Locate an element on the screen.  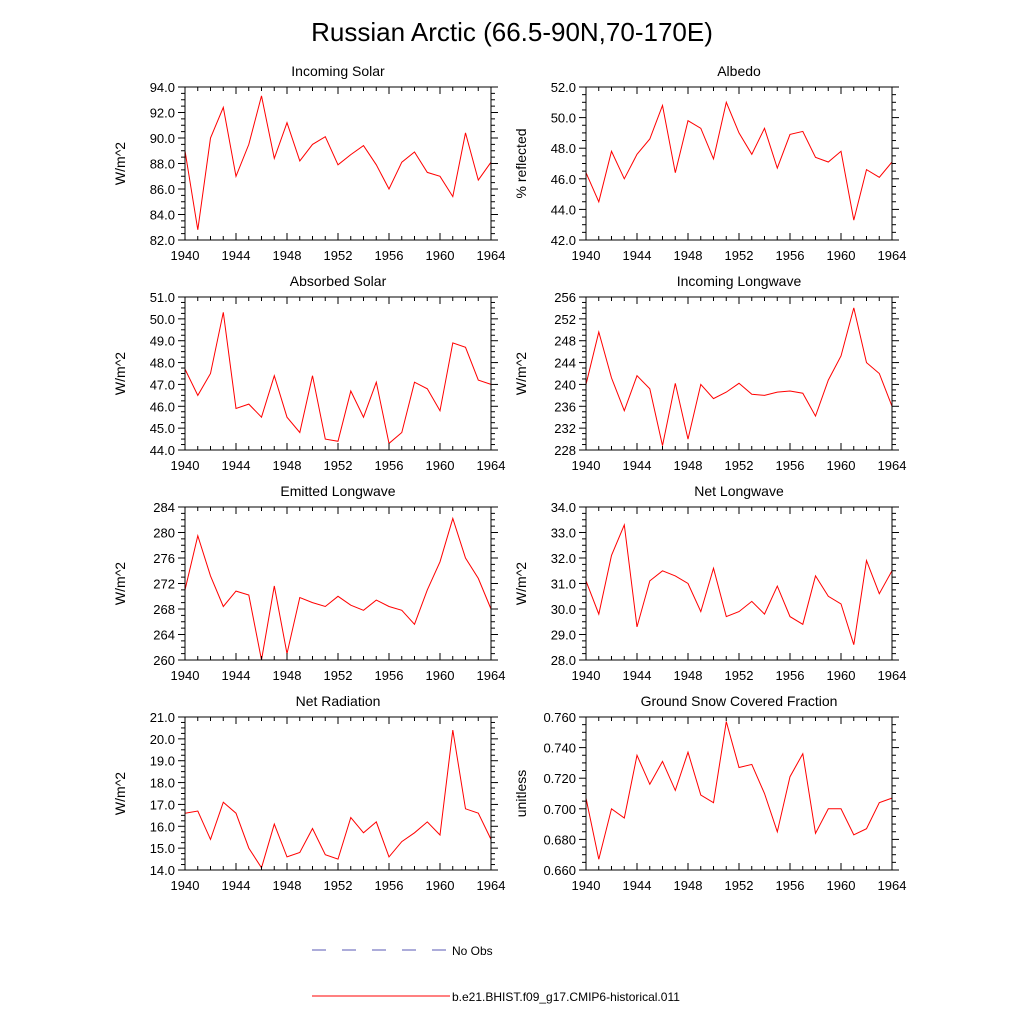
y-tick-label: 31.0 is located at coordinates (563, 584).